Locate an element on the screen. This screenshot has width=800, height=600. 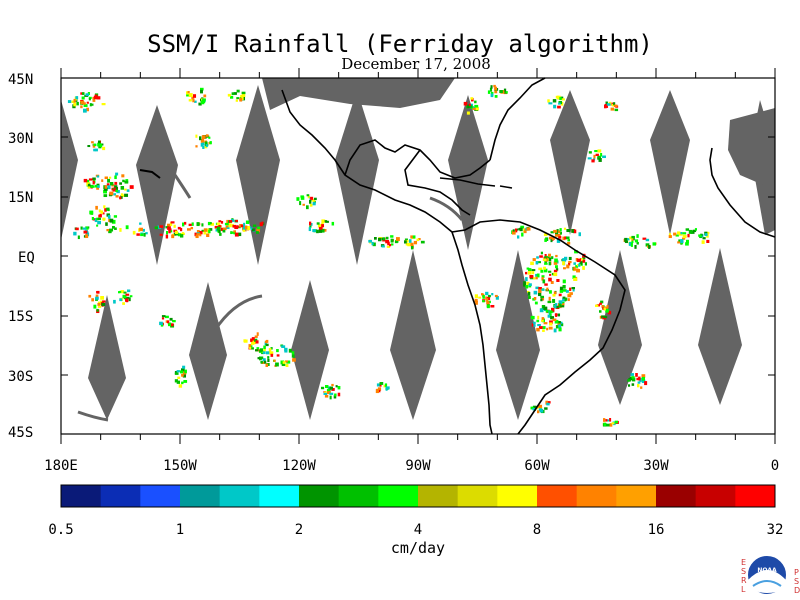
colorbar-label-1: 1 is located at coordinates (180, 530).